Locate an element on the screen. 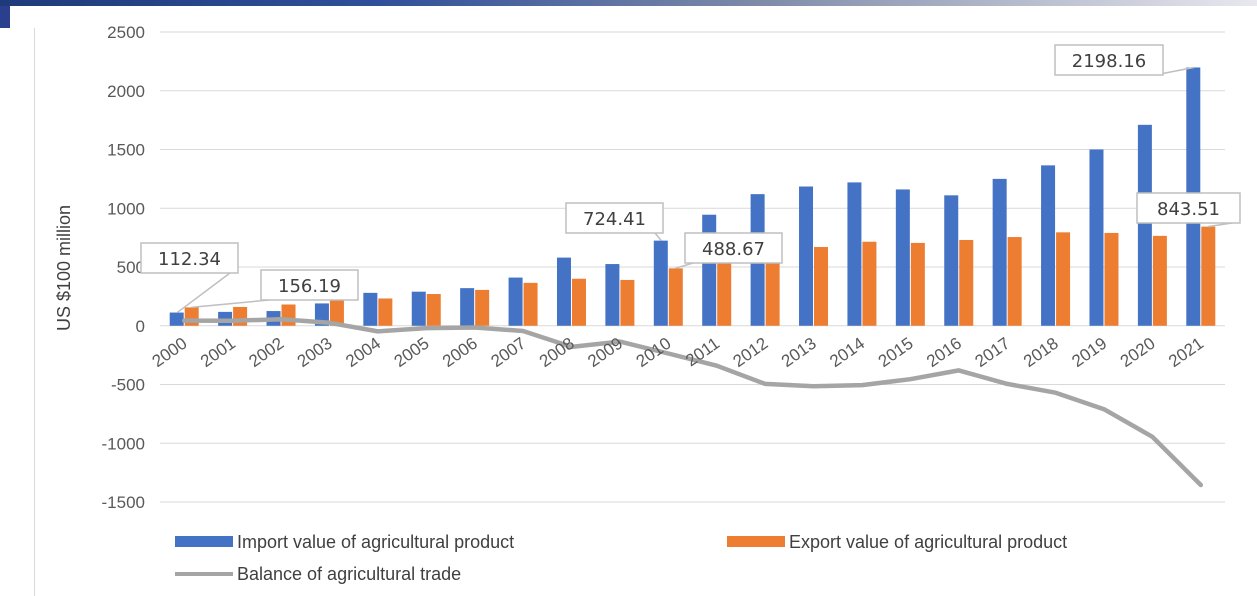 This screenshot has width=1257, height=596. y-tick-label: 0 is located at coordinates (140, 326).